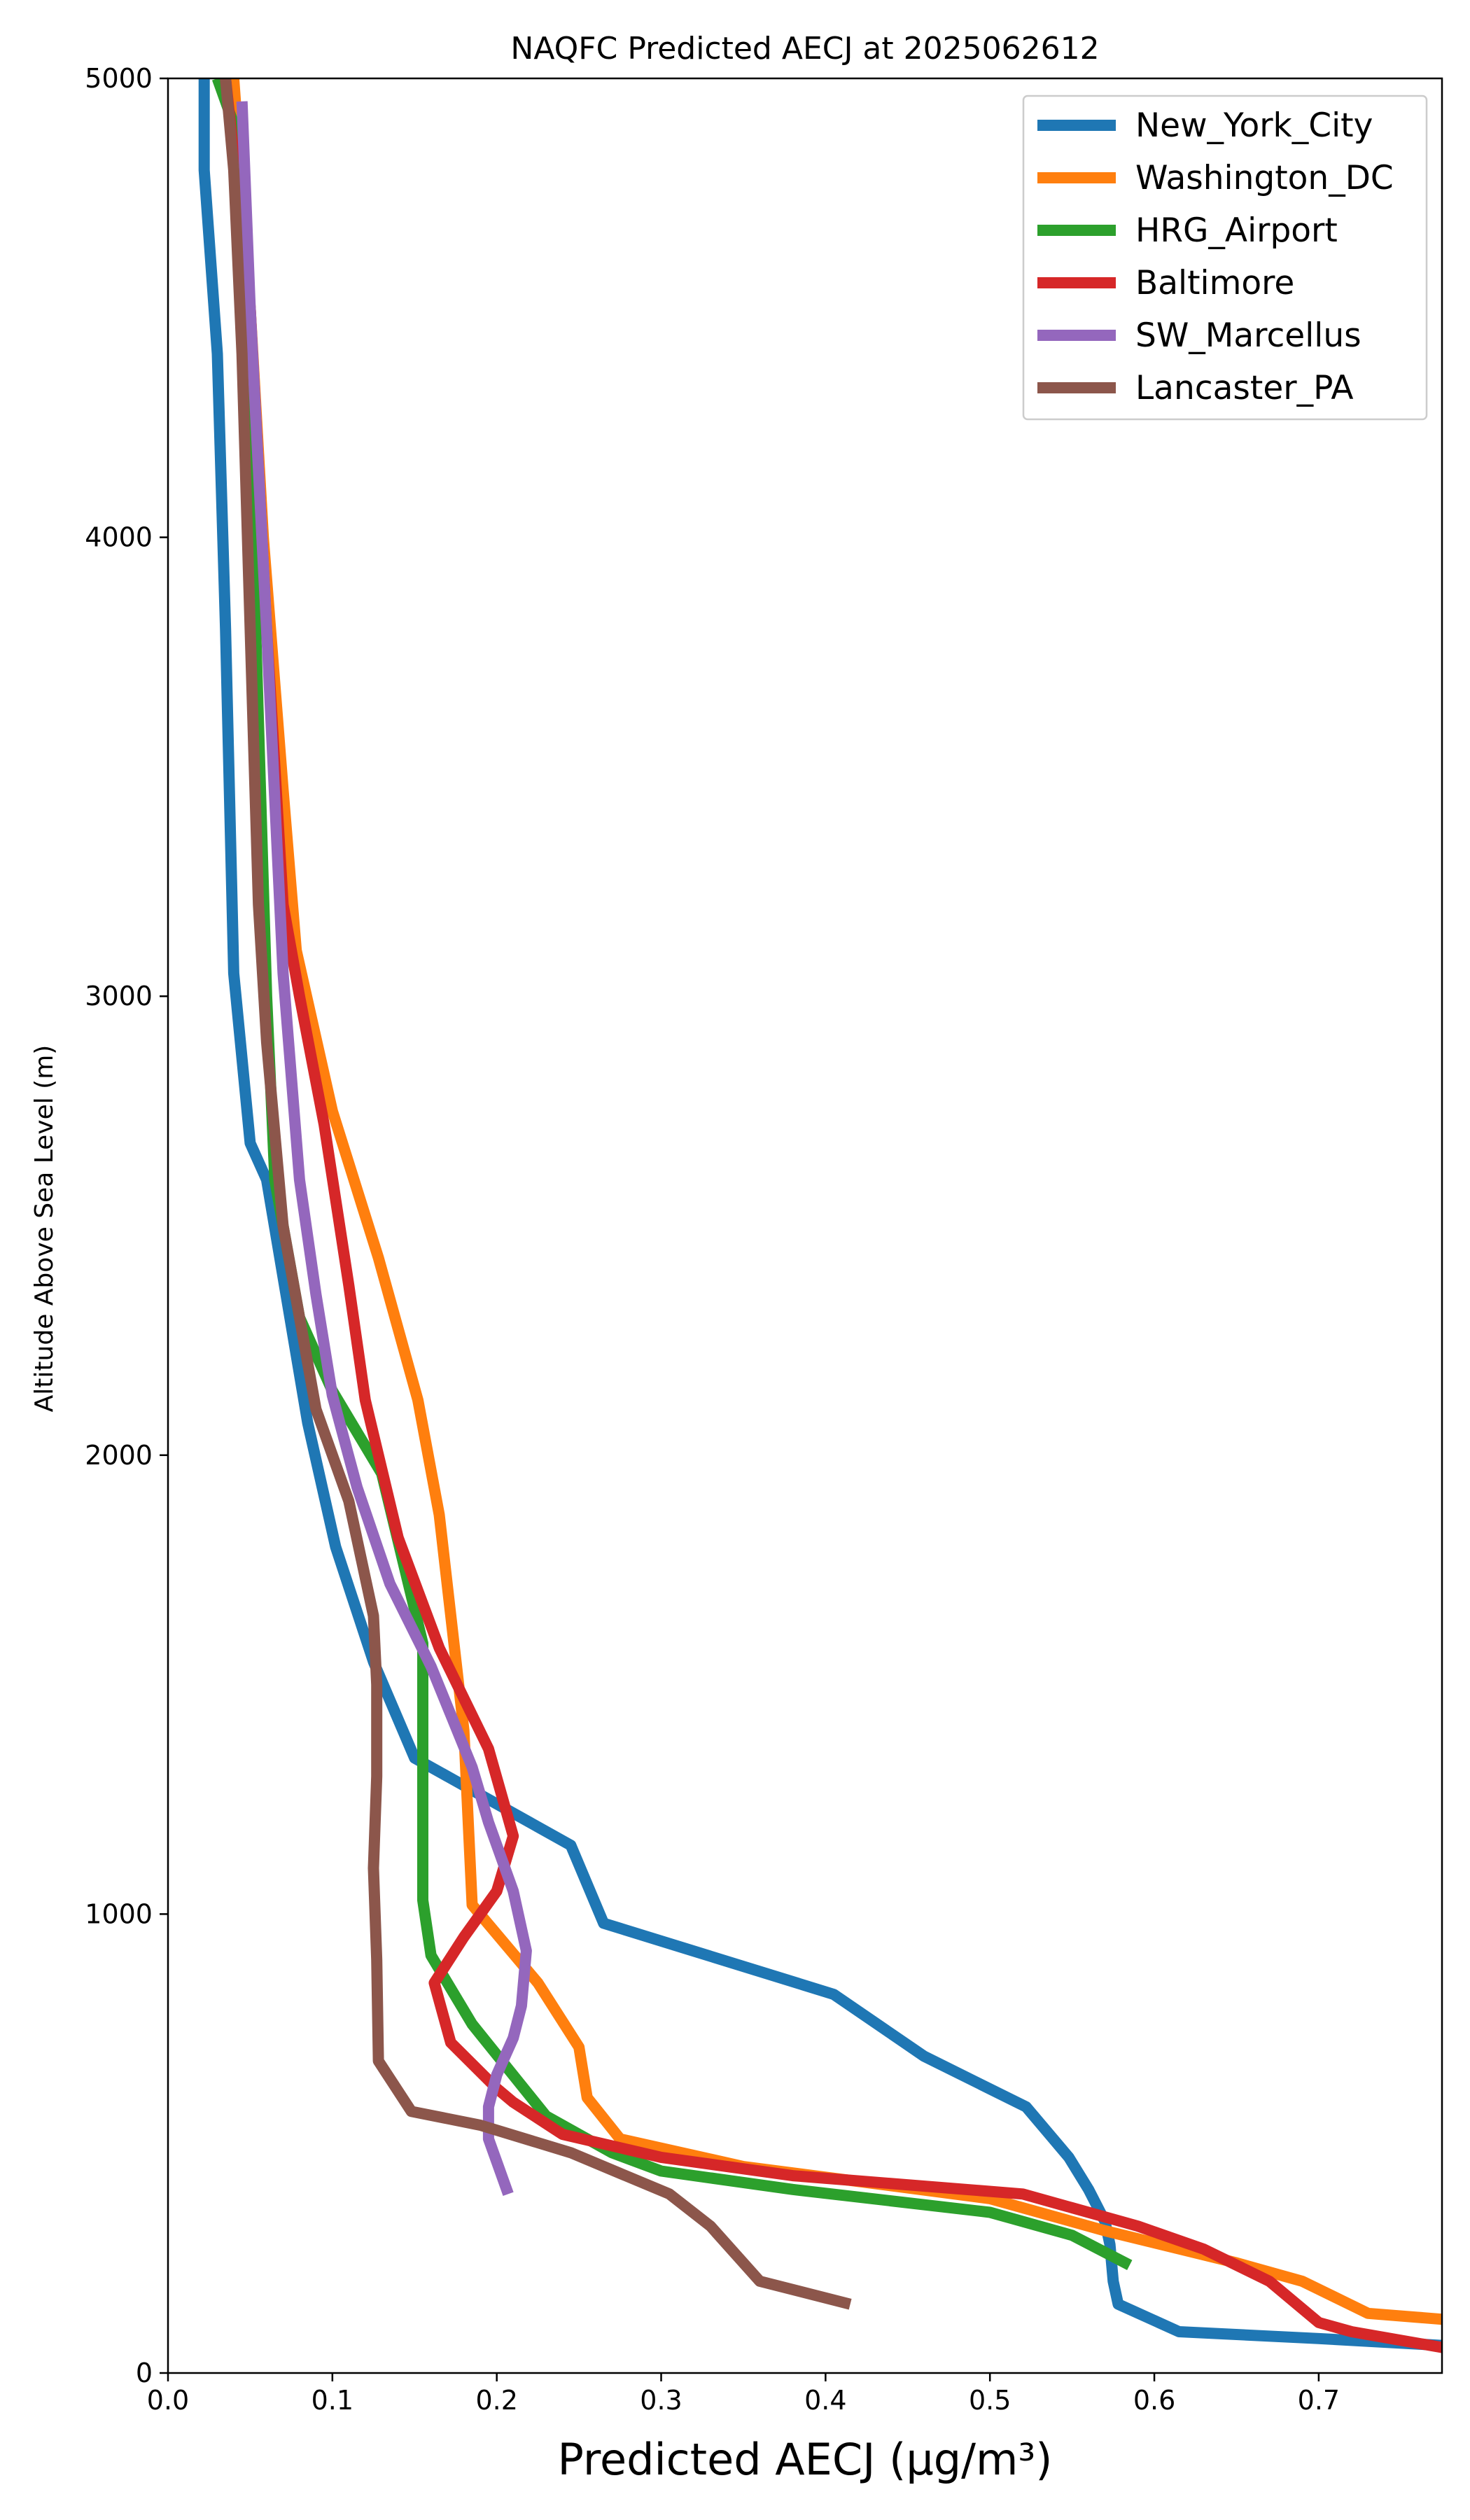 The image size is (1470, 2520). I want to click on legend-label: HRG_Airport, so click(1236, 230).